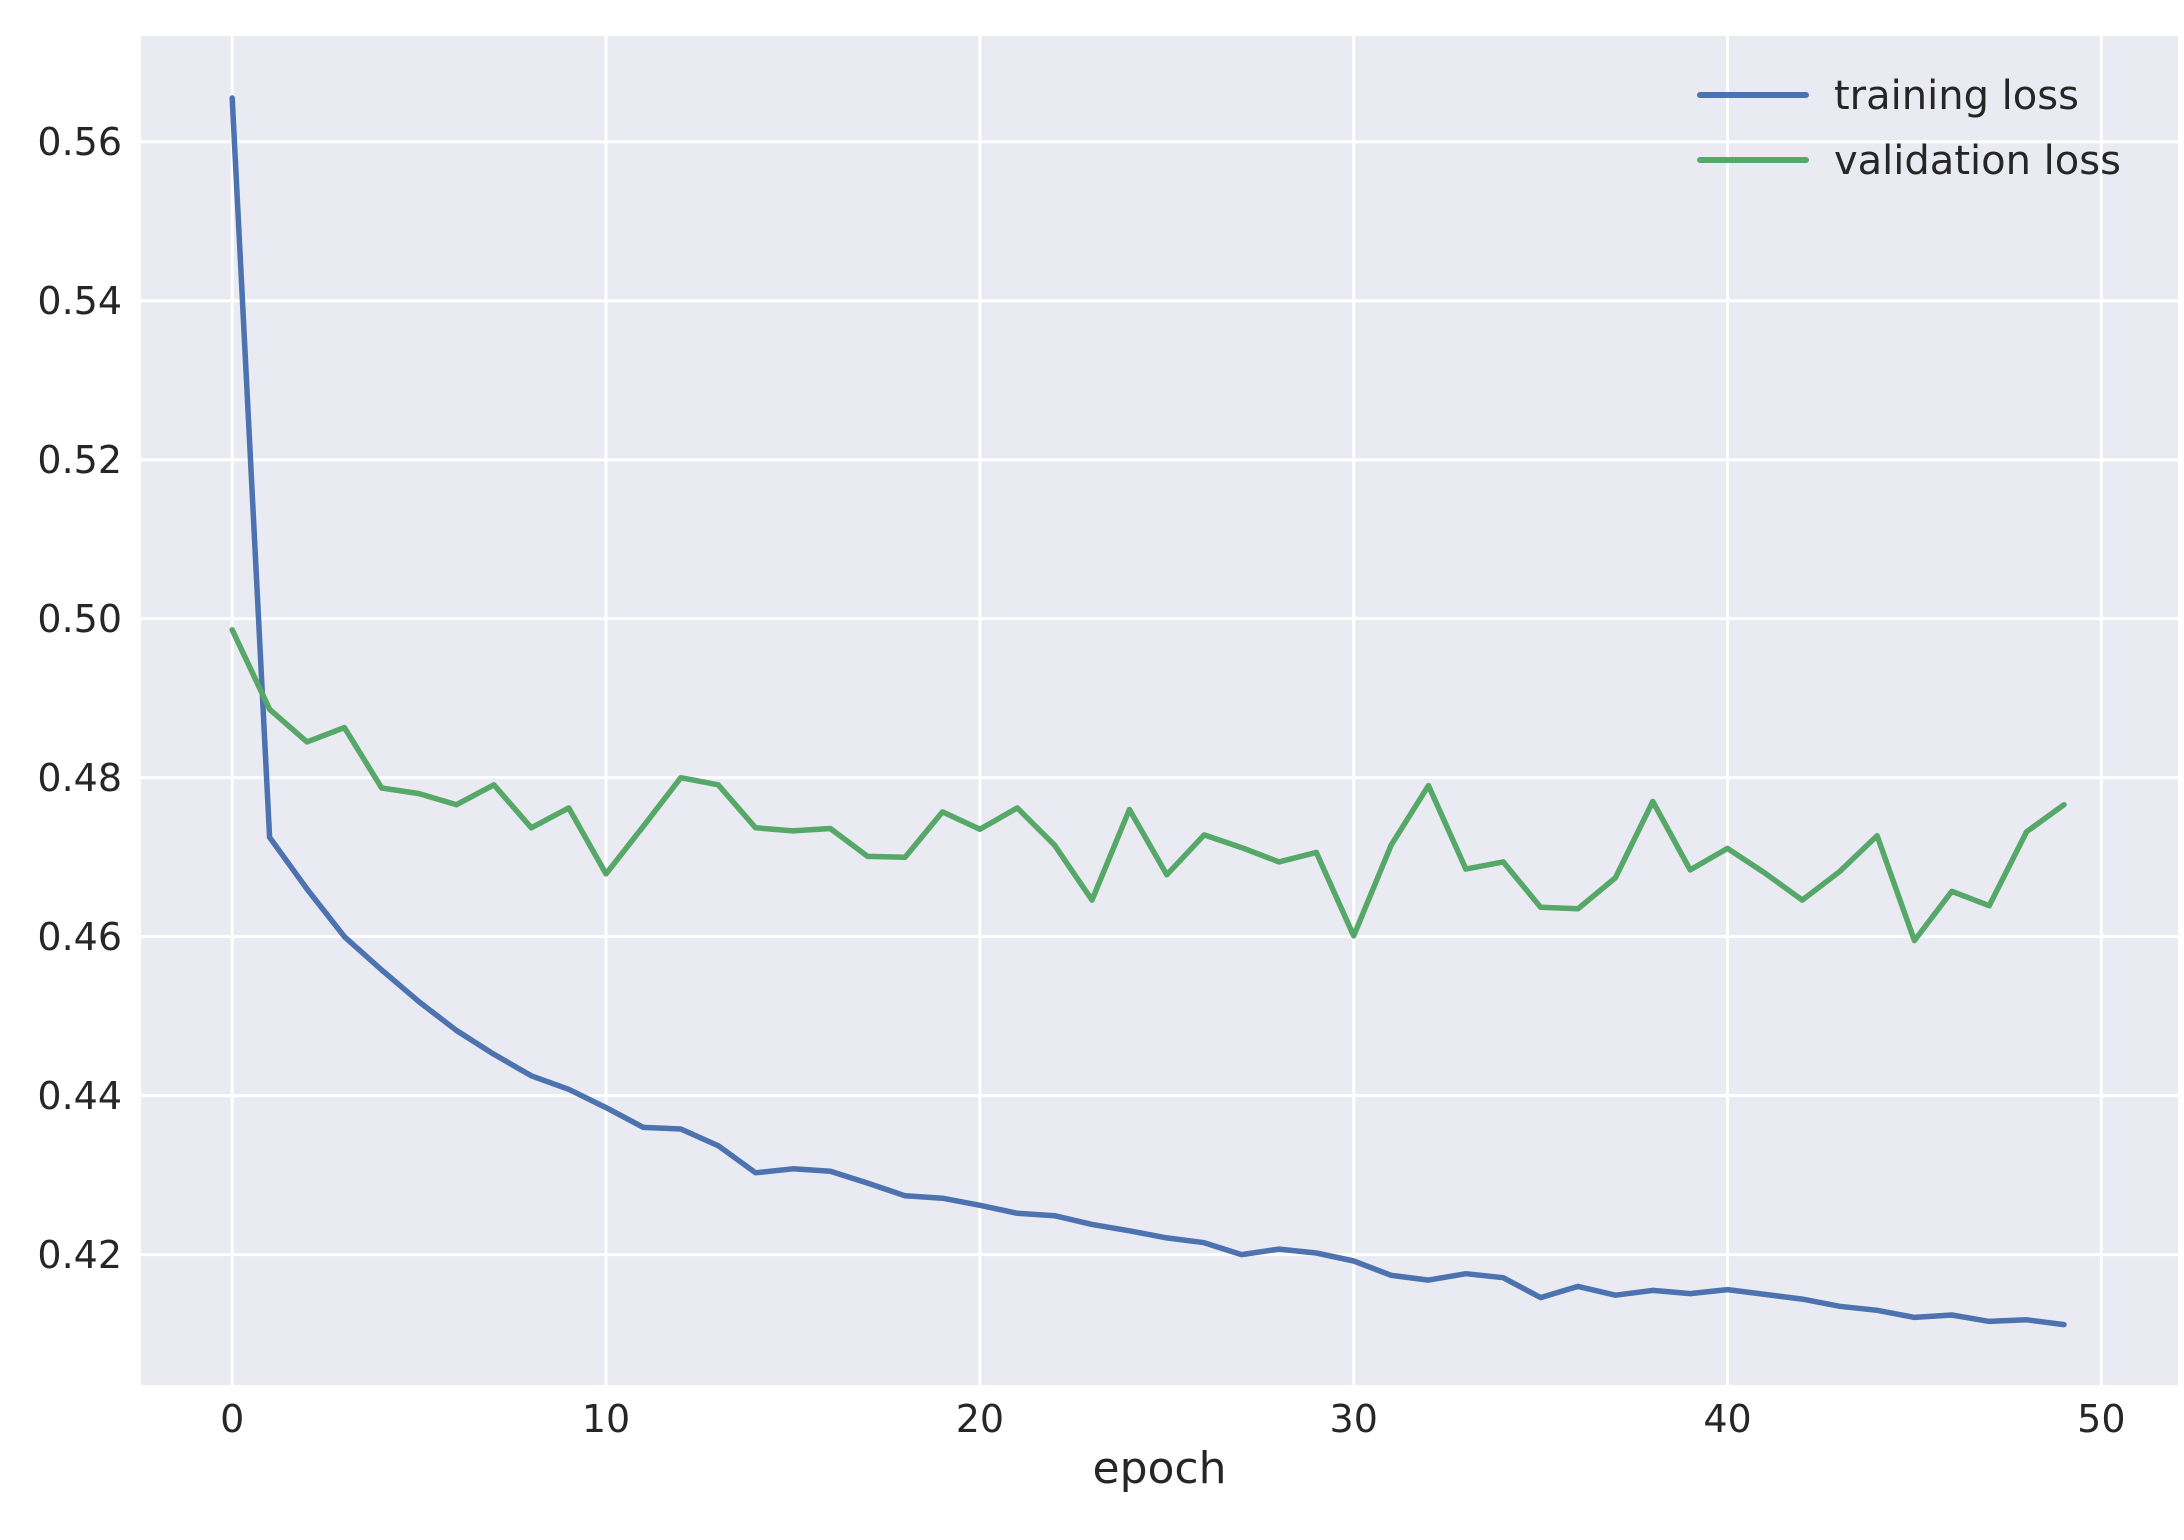 This screenshot has width=2184, height=1540. I want to click on x-tick-label: 0, so click(232, 1419).